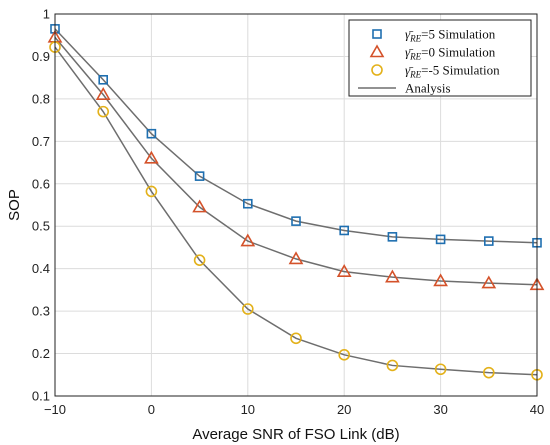  What do you see at coordinates (377, 70) in the screenshot?
I see `legend-marker-circle` at bounding box center [377, 70].